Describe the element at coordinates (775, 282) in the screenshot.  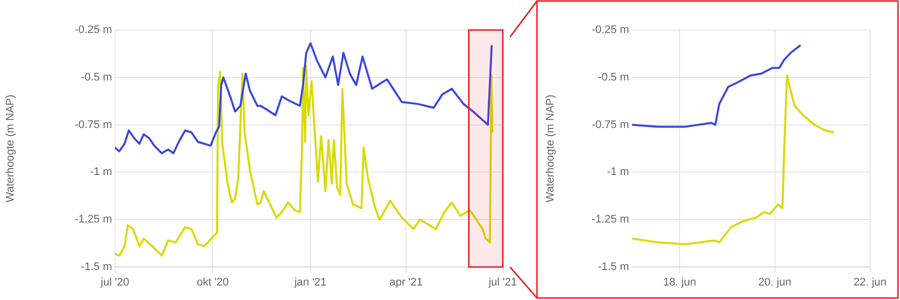
I see `x-tick-label: 20. jun` at that location.